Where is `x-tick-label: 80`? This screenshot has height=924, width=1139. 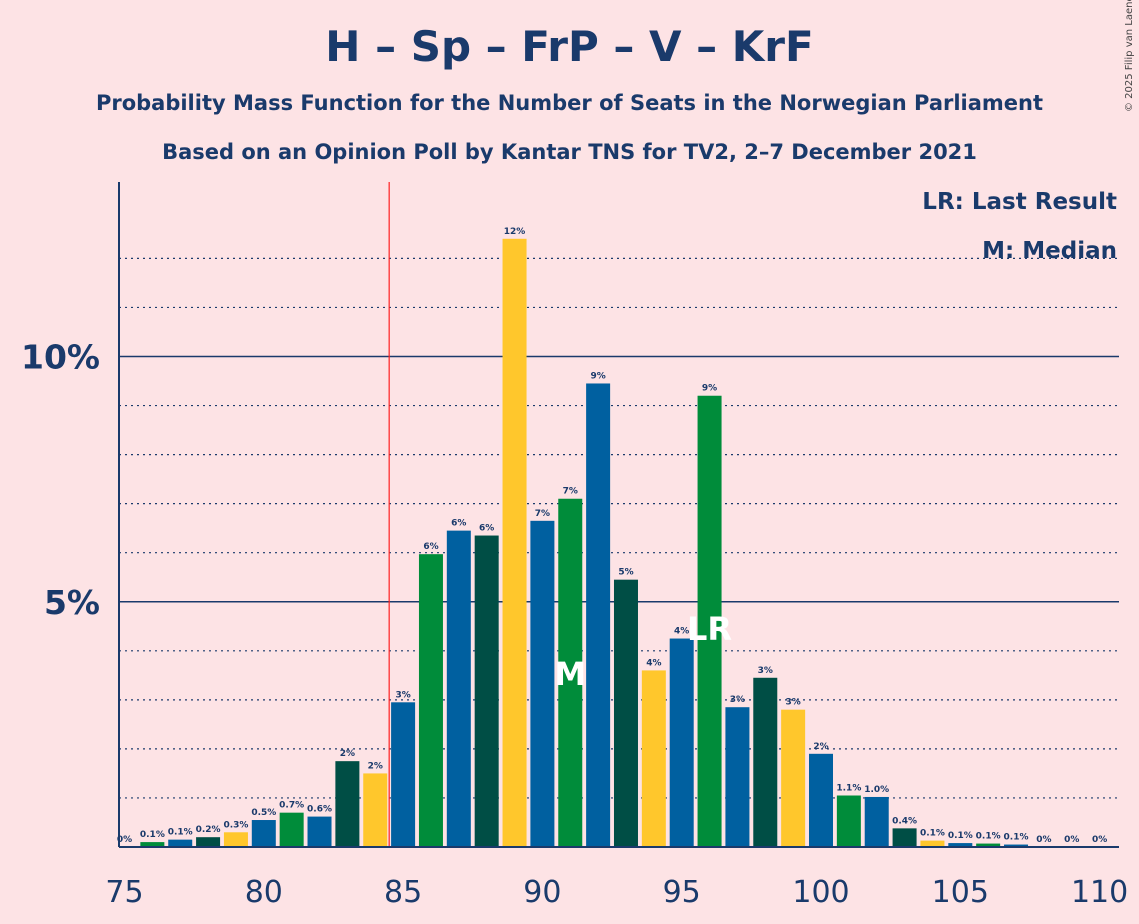
x-tick-label: 80 is located at coordinates (264, 892).